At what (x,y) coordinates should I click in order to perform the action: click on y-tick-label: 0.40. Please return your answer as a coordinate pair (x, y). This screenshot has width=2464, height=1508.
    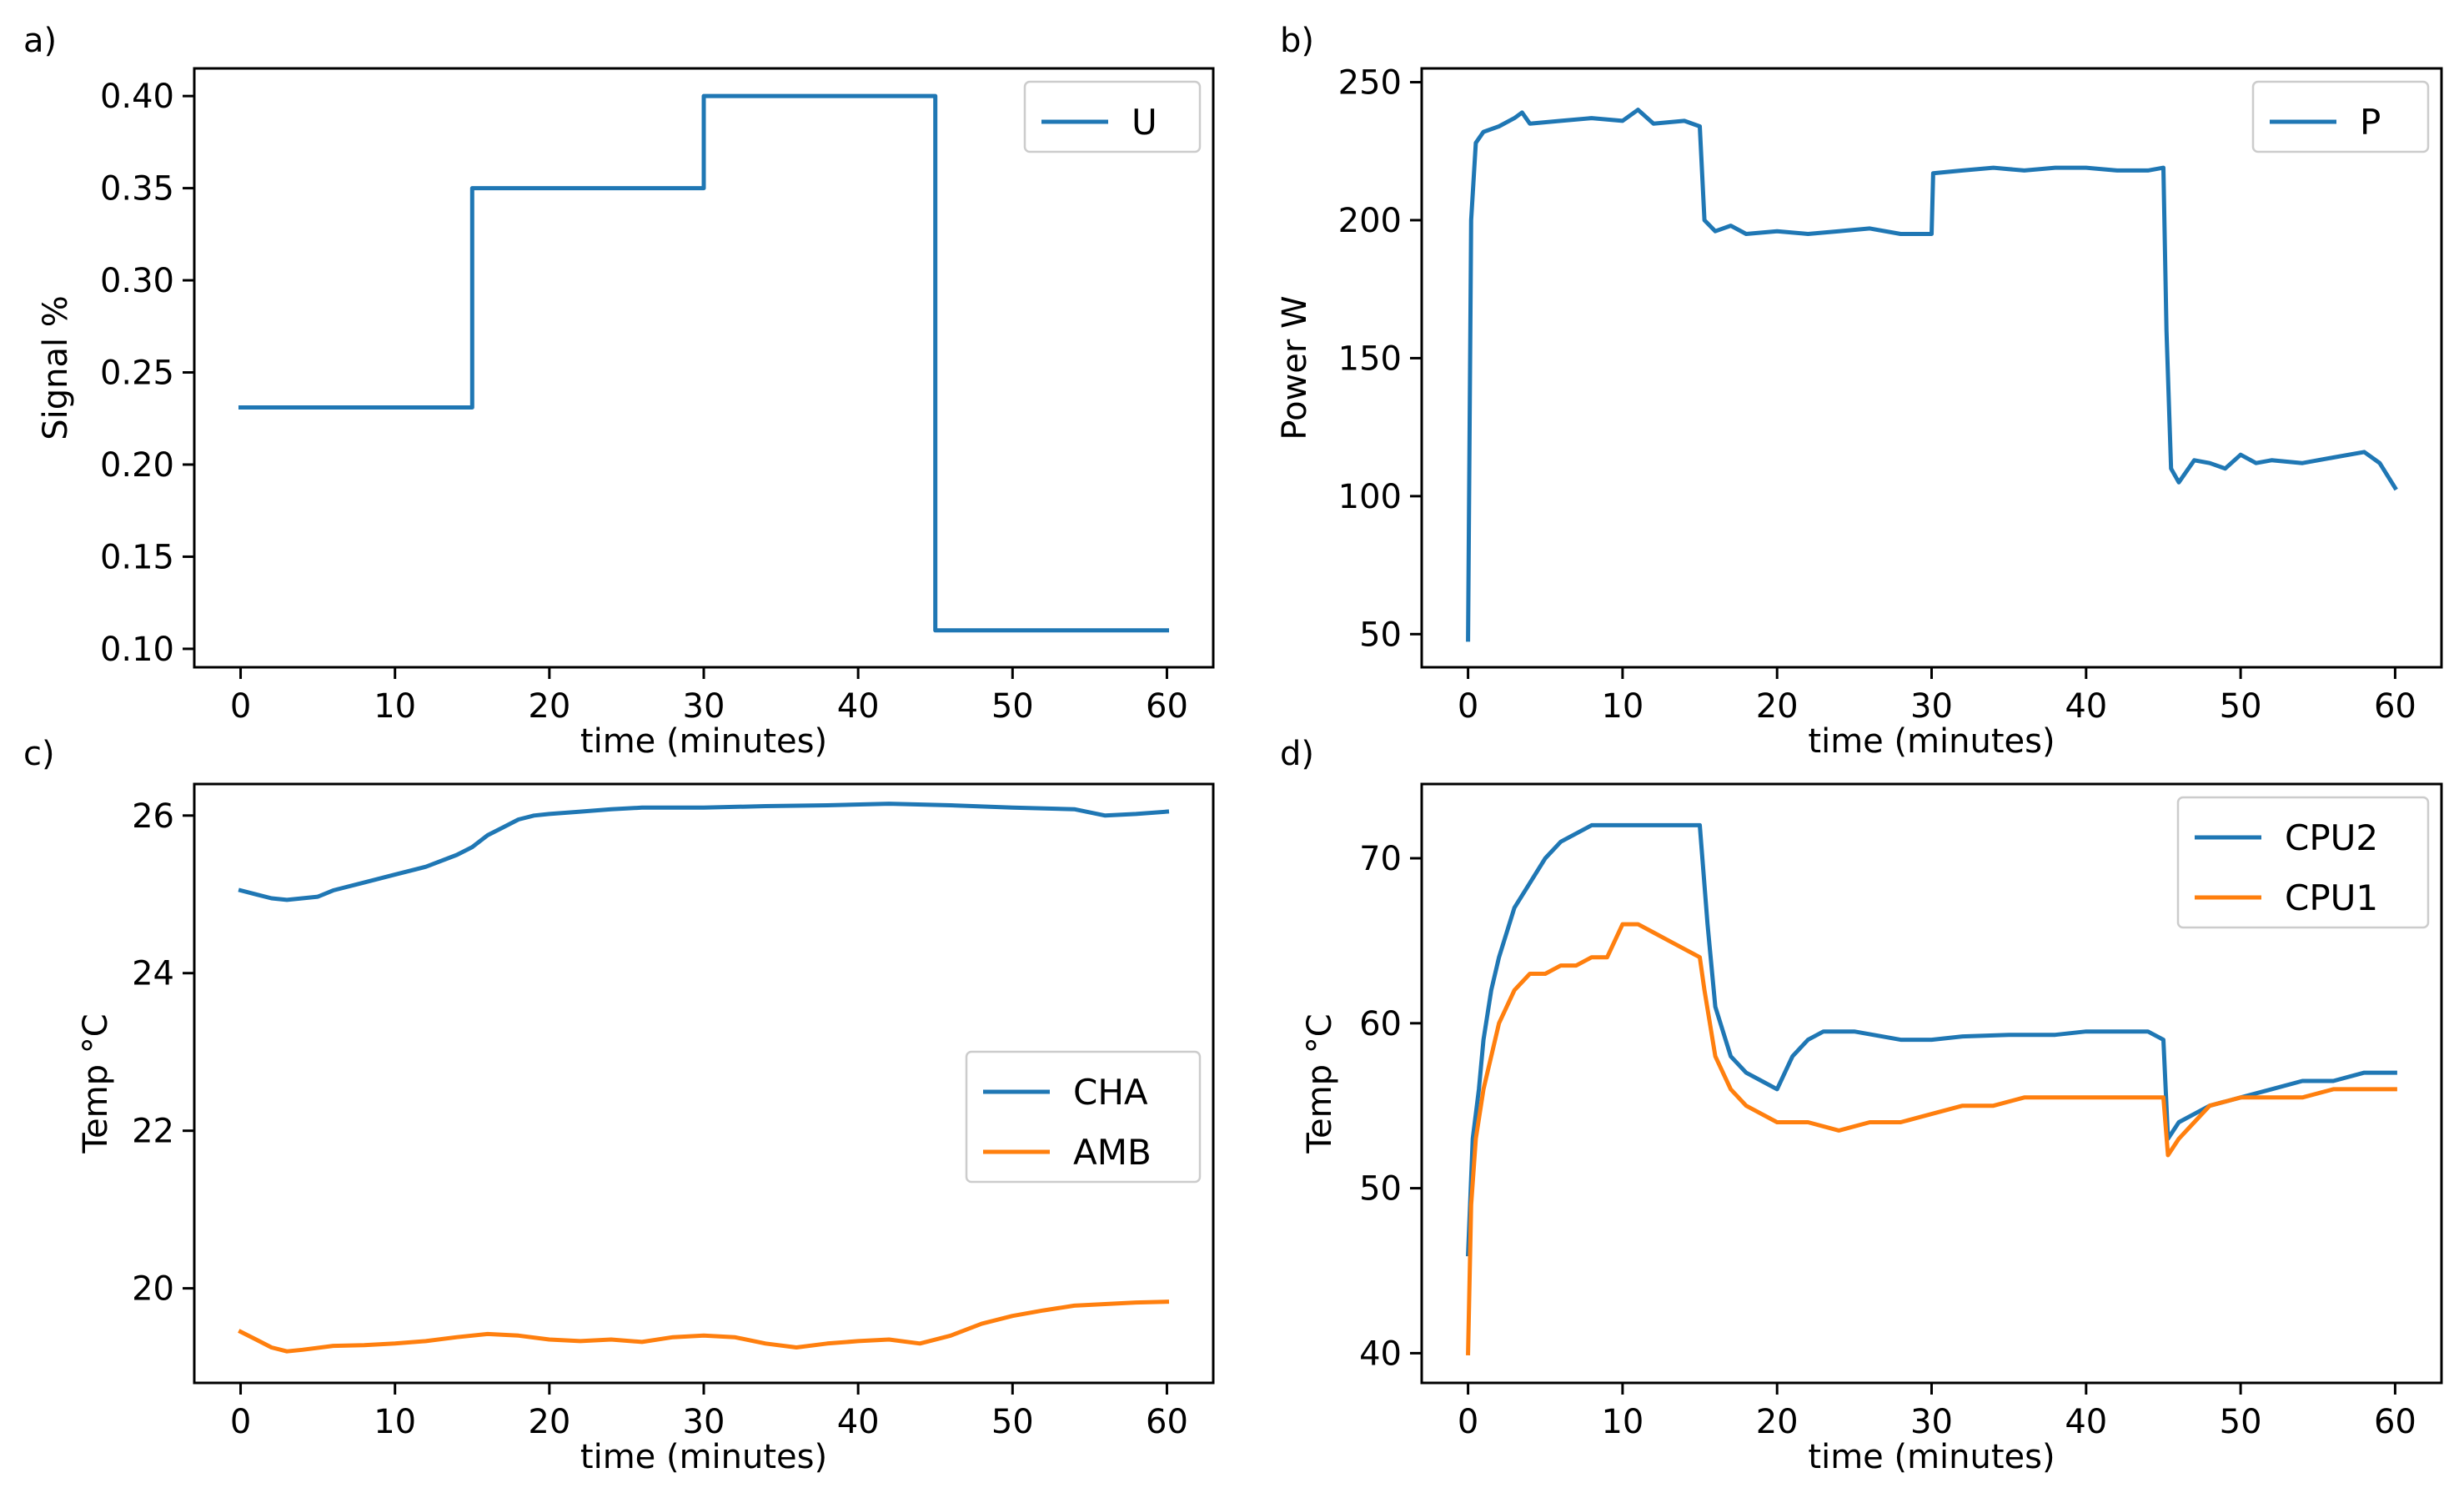
    Looking at the image, I should click on (137, 97).